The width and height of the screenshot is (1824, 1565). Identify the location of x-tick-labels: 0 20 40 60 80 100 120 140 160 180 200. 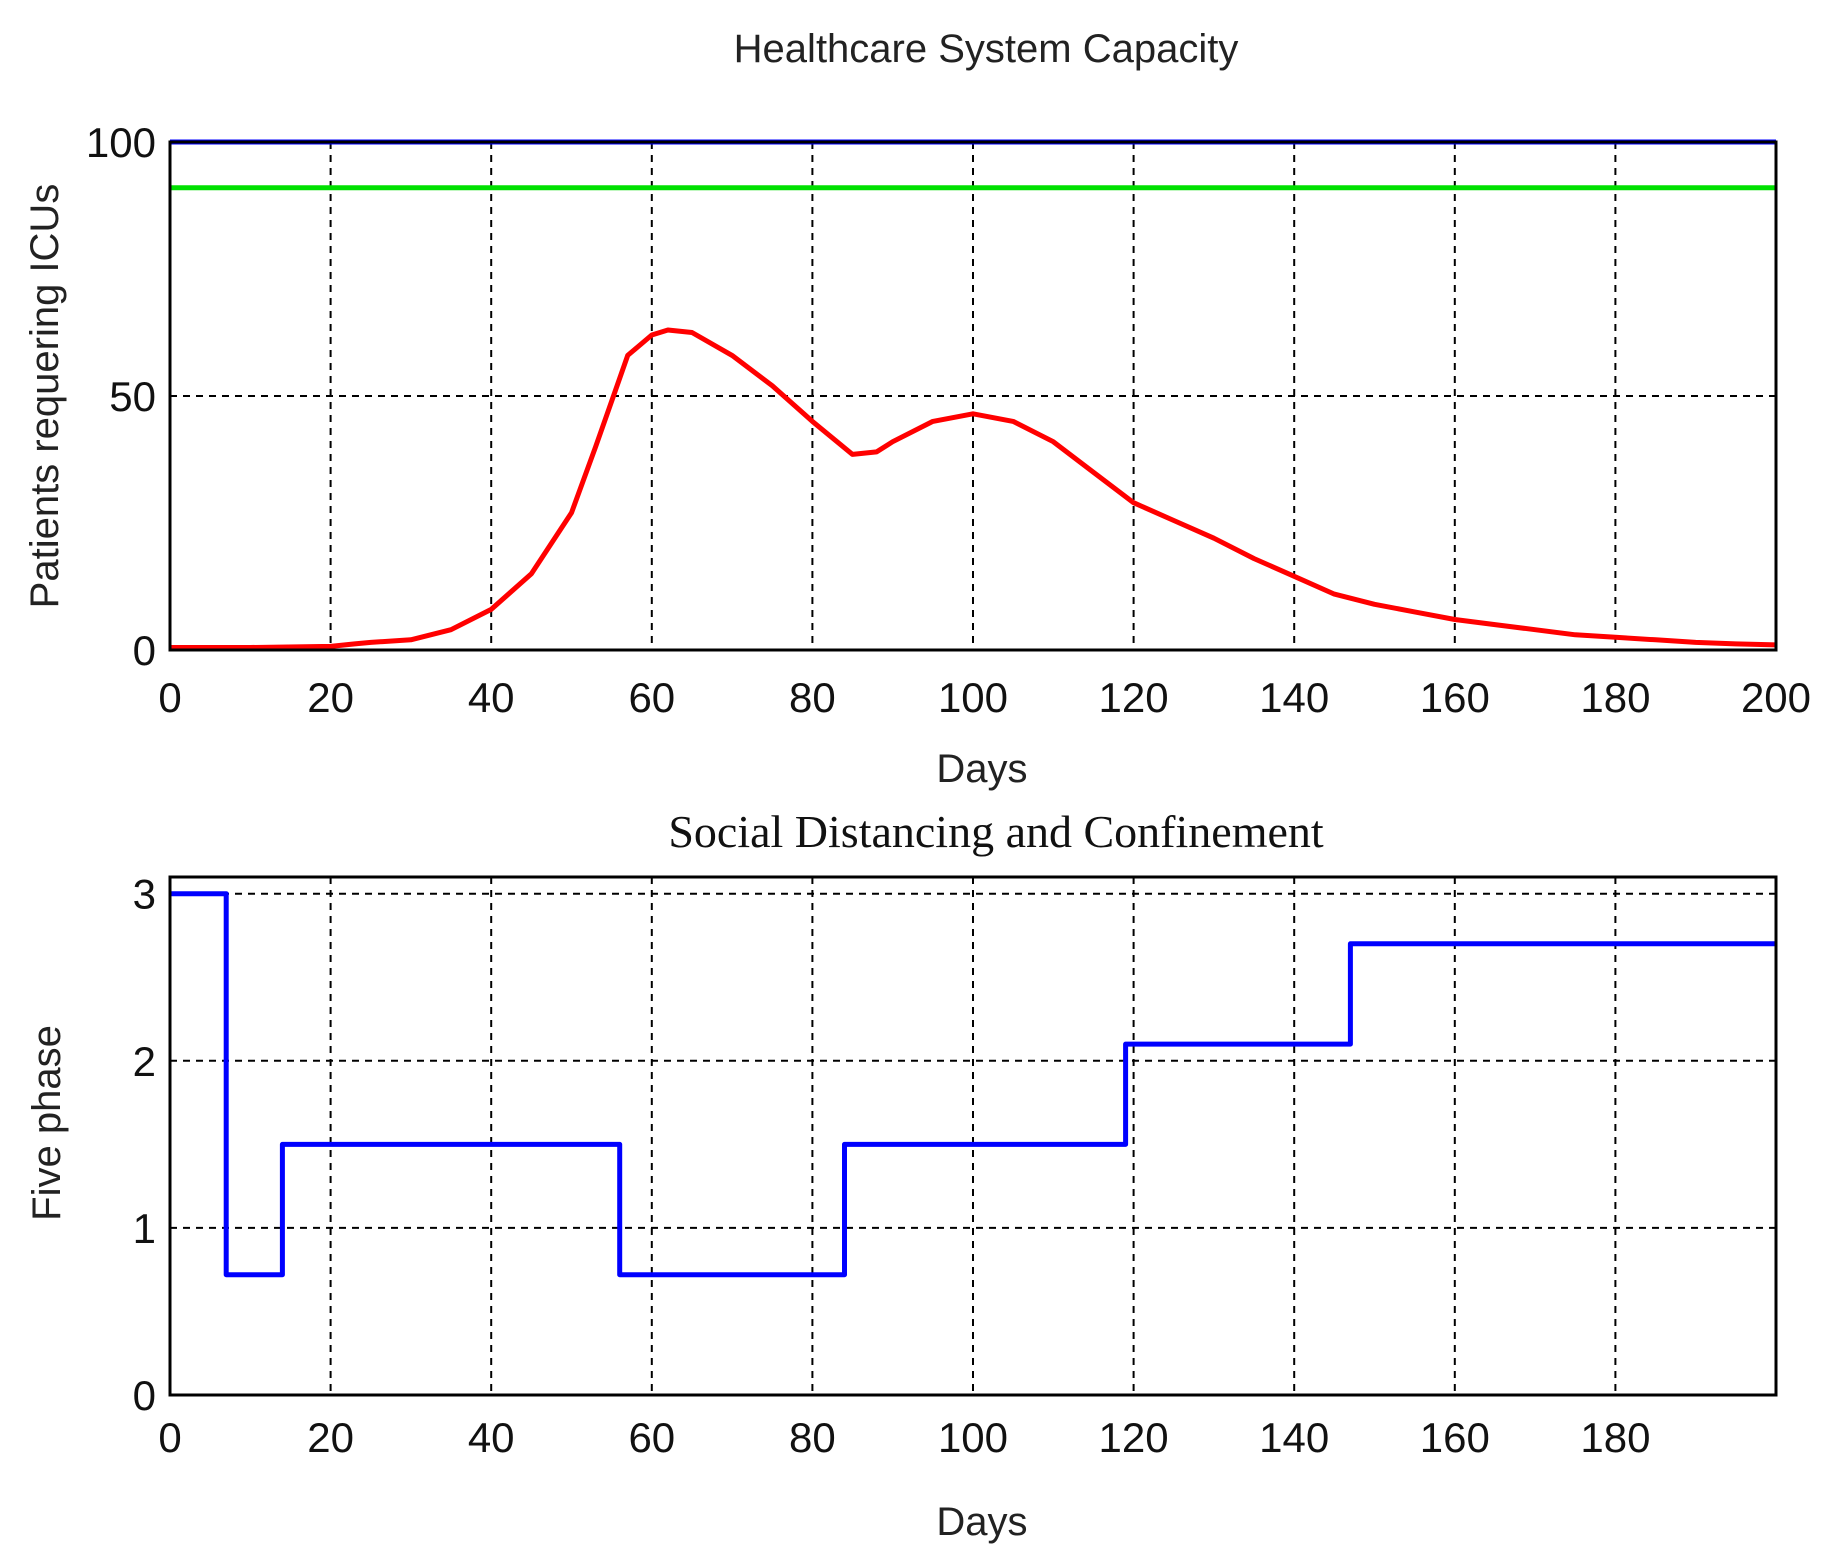
(984, 697).